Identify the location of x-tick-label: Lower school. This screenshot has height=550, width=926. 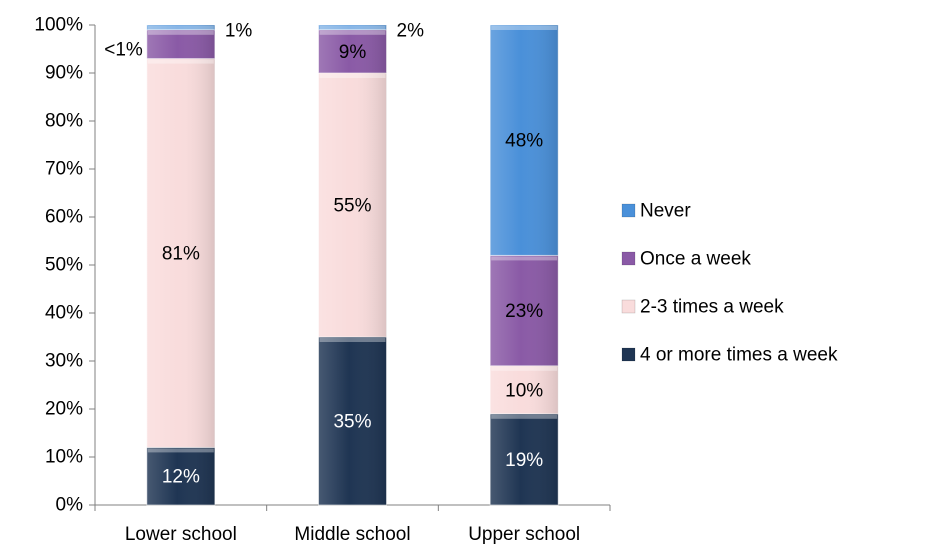
(181, 534).